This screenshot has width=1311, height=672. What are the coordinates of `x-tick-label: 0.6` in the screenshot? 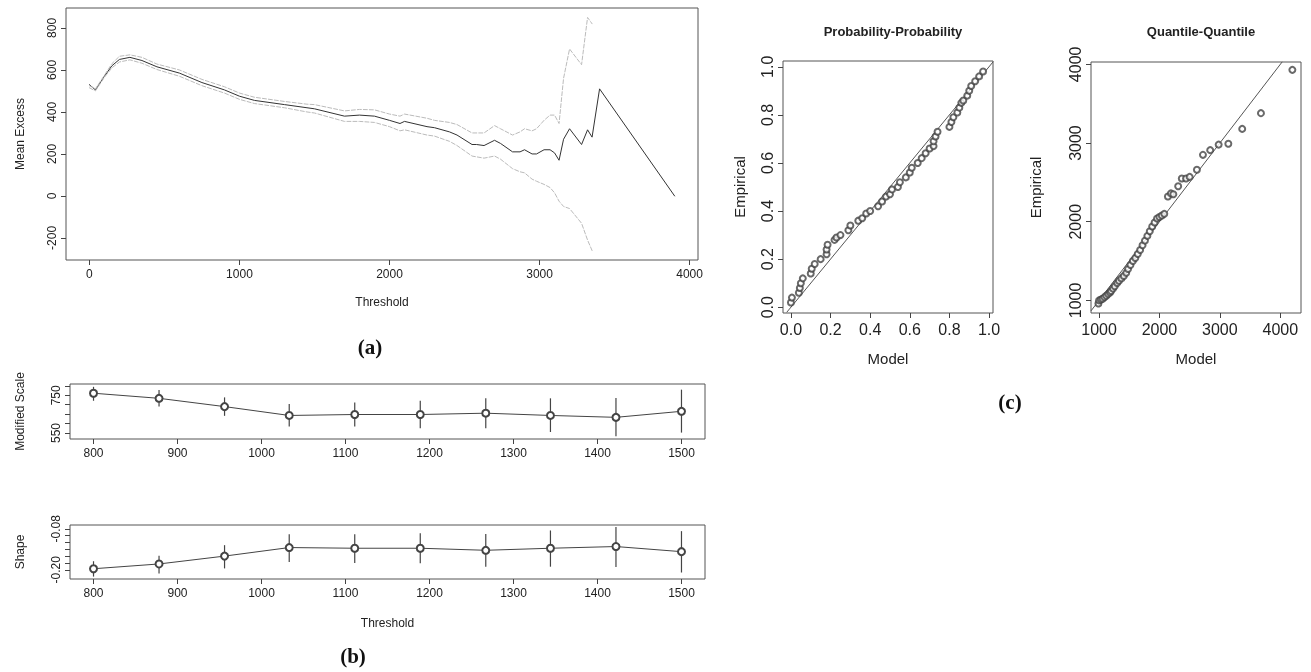 It's located at (910, 329).